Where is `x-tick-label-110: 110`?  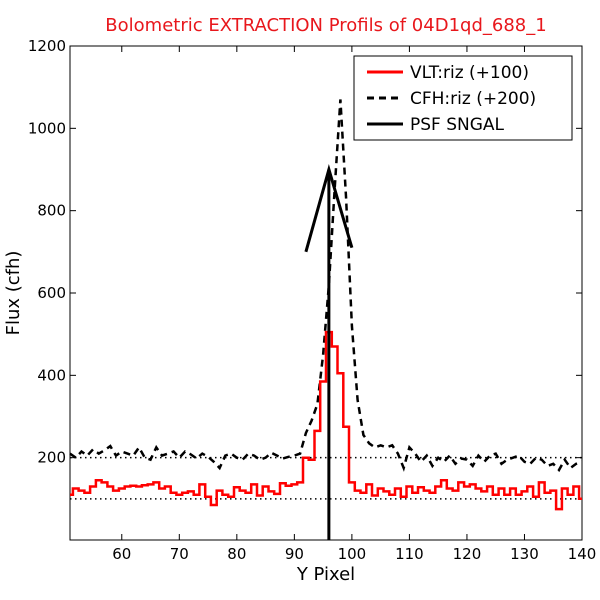 x-tick-label-110: 110 is located at coordinates (409, 554).